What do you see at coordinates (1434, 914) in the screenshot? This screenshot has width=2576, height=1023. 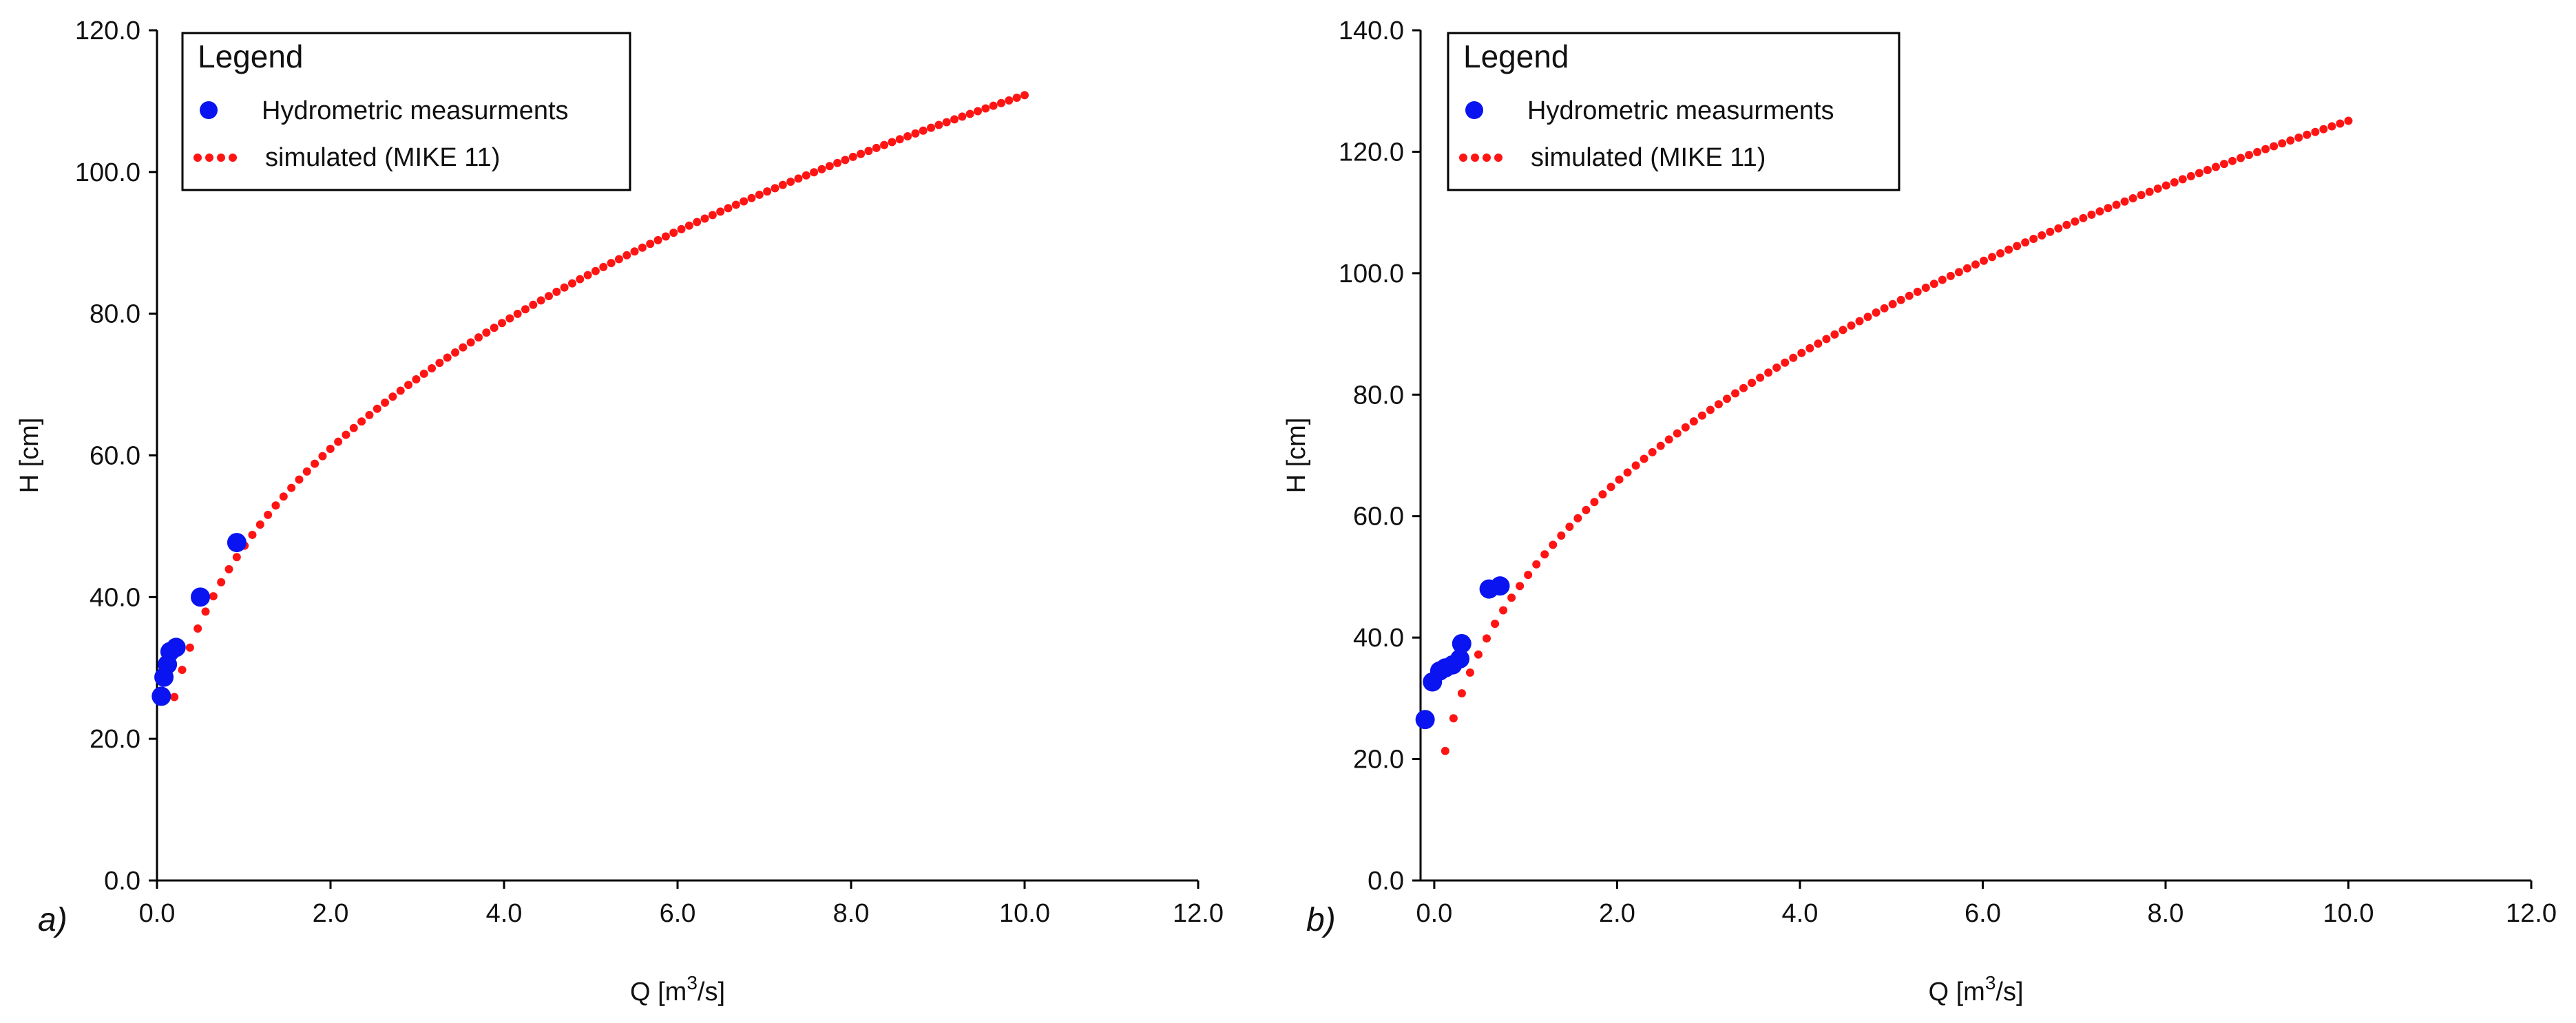 I see `x-tick-label: 0.0` at bounding box center [1434, 914].